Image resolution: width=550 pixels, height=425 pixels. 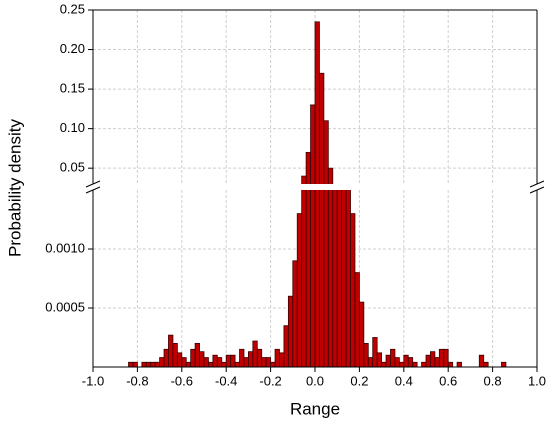 What do you see at coordinates (315, 380) in the screenshot?
I see `x-tick-label: 0.0` at bounding box center [315, 380].